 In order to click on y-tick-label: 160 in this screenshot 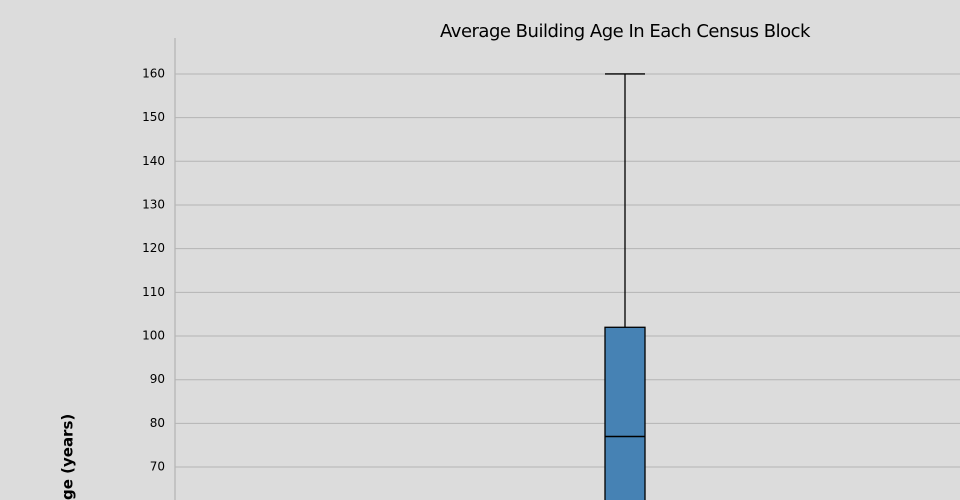, I will do `click(153, 73)`.